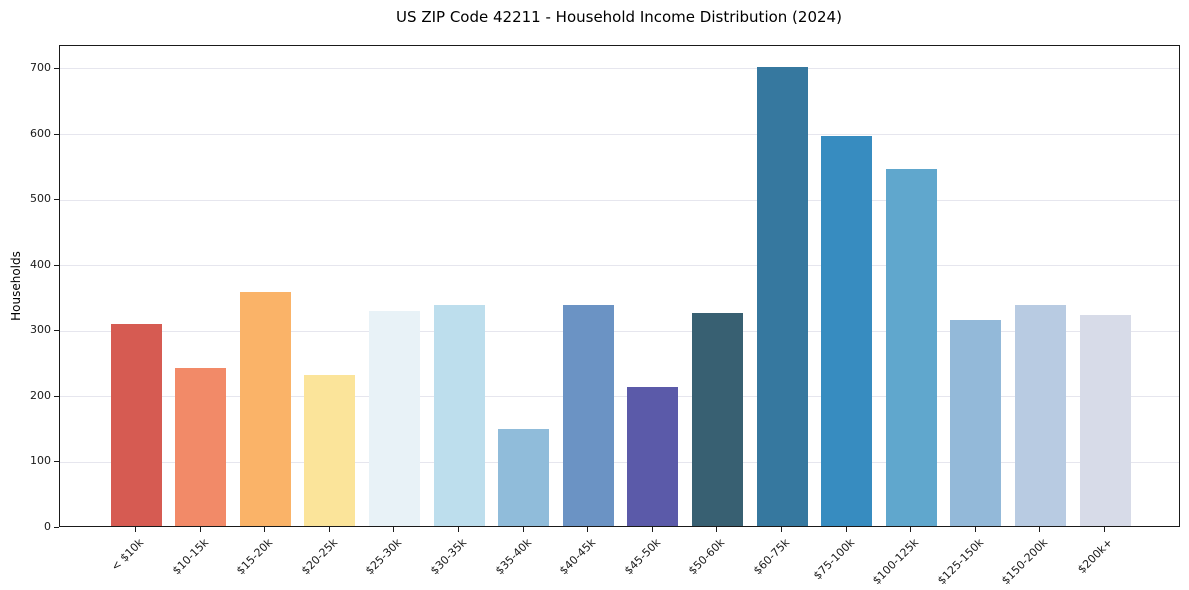  I want to click on x-tick-label: $200k+, so click(1095, 556).